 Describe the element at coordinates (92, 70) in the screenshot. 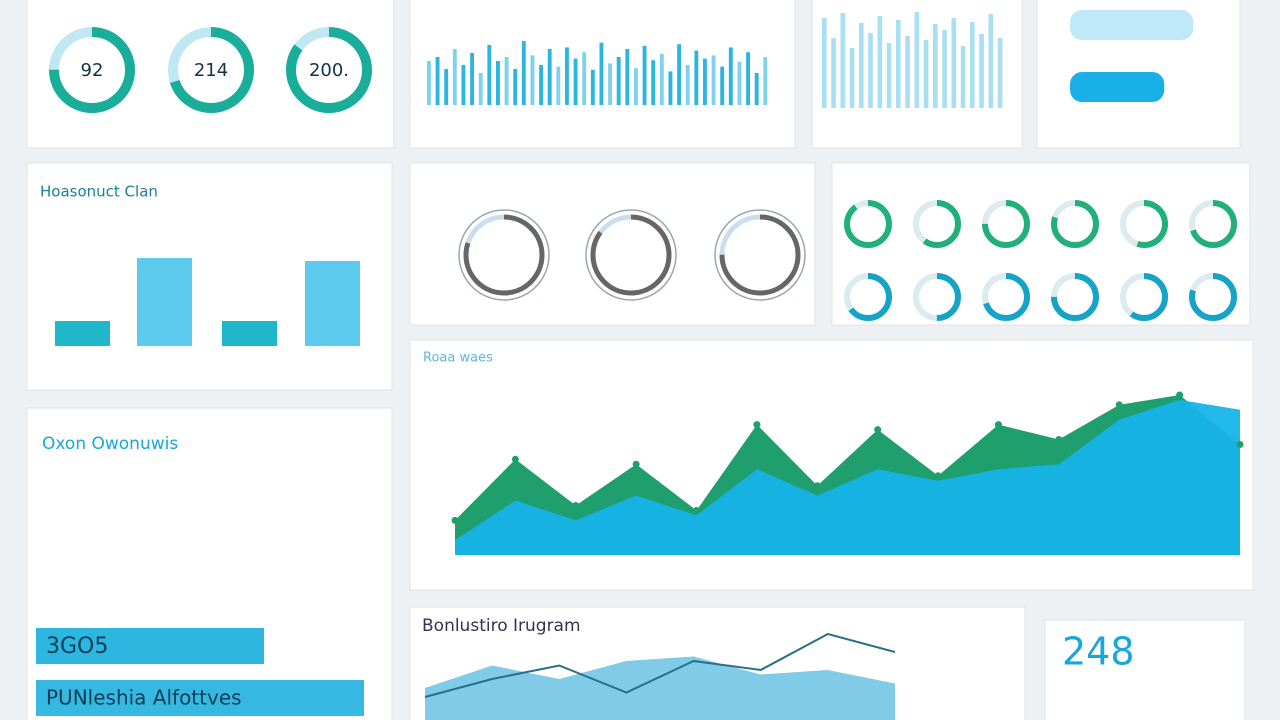

I see `gauge-label: 92` at that location.